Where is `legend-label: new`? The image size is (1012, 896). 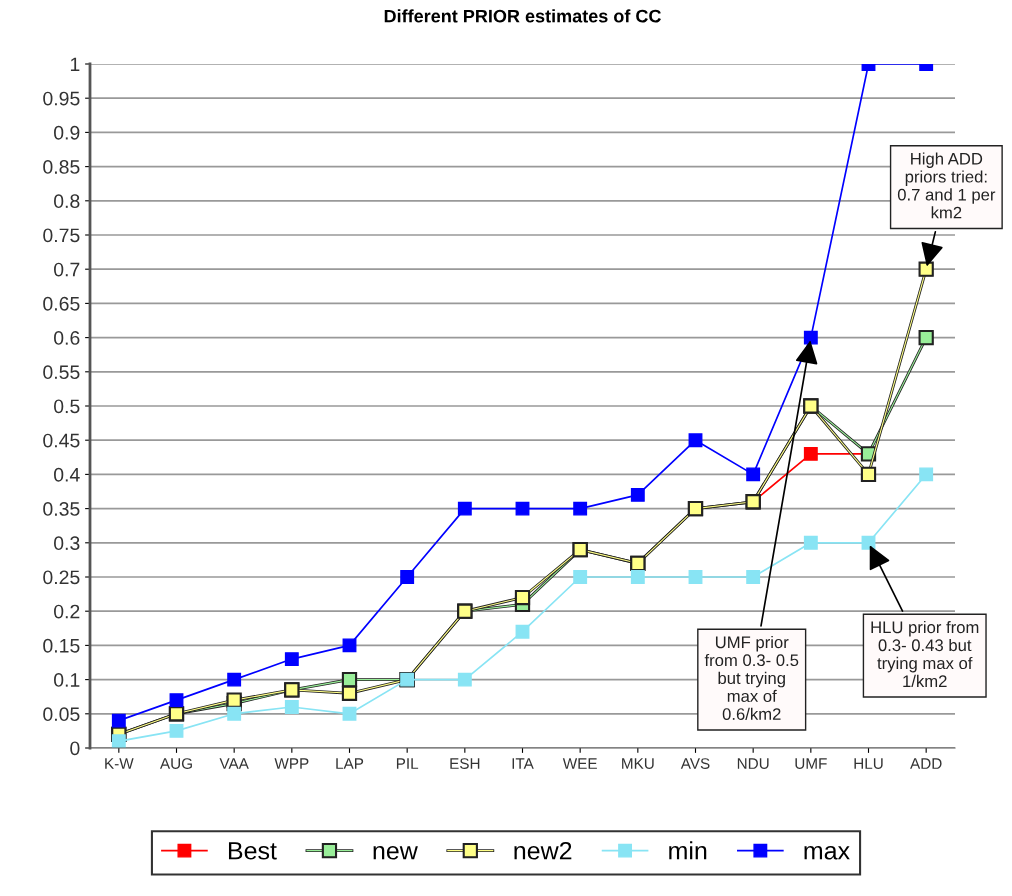 legend-label: new is located at coordinates (395, 852).